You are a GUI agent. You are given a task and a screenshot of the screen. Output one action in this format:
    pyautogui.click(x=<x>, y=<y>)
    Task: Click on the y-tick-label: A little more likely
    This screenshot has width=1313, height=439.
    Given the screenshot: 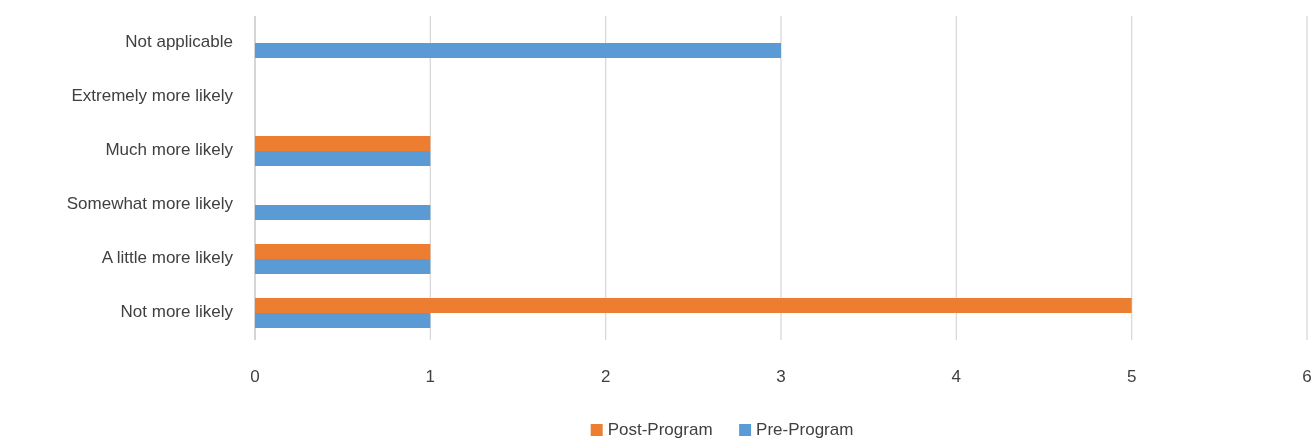 What is the action you would take?
    pyautogui.click(x=167, y=258)
    